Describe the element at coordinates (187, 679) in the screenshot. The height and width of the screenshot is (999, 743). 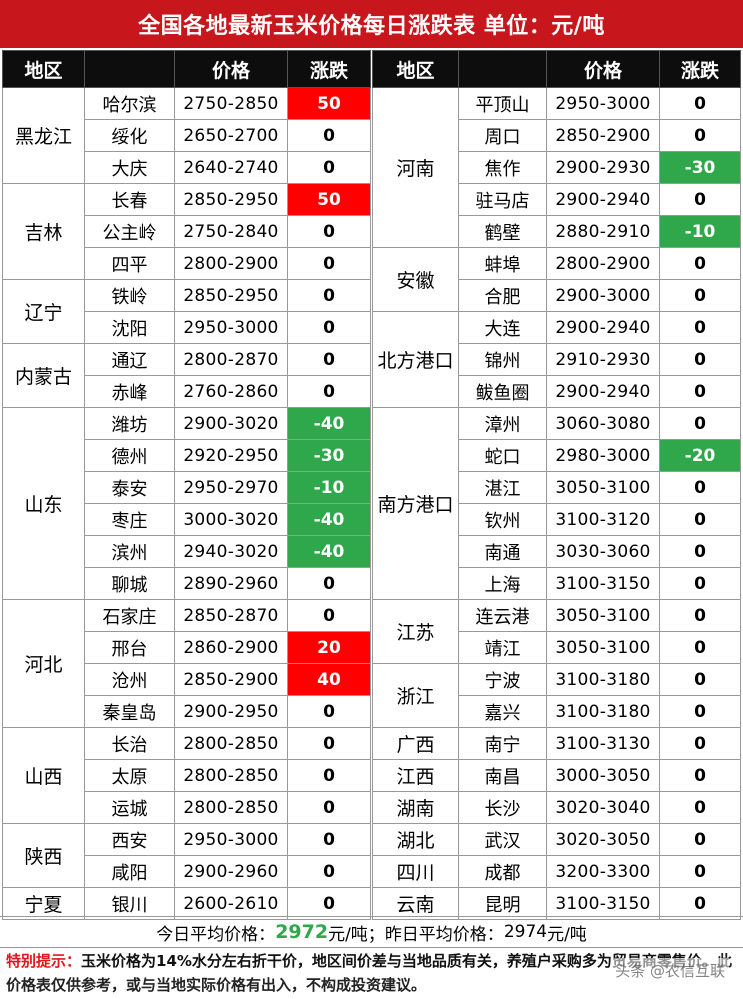
I see `table-row: 沧州 2850-2900 40` at that location.